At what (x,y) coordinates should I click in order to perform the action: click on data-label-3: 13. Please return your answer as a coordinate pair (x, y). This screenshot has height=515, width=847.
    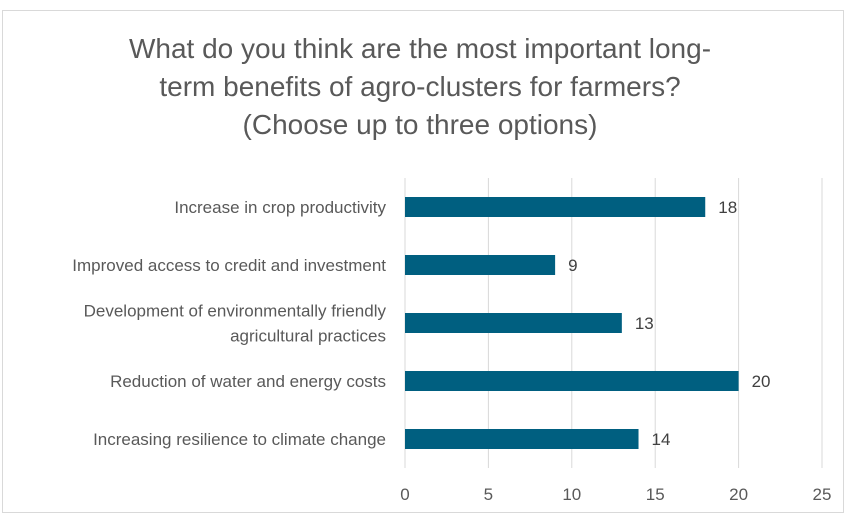
    Looking at the image, I should click on (644, 323).